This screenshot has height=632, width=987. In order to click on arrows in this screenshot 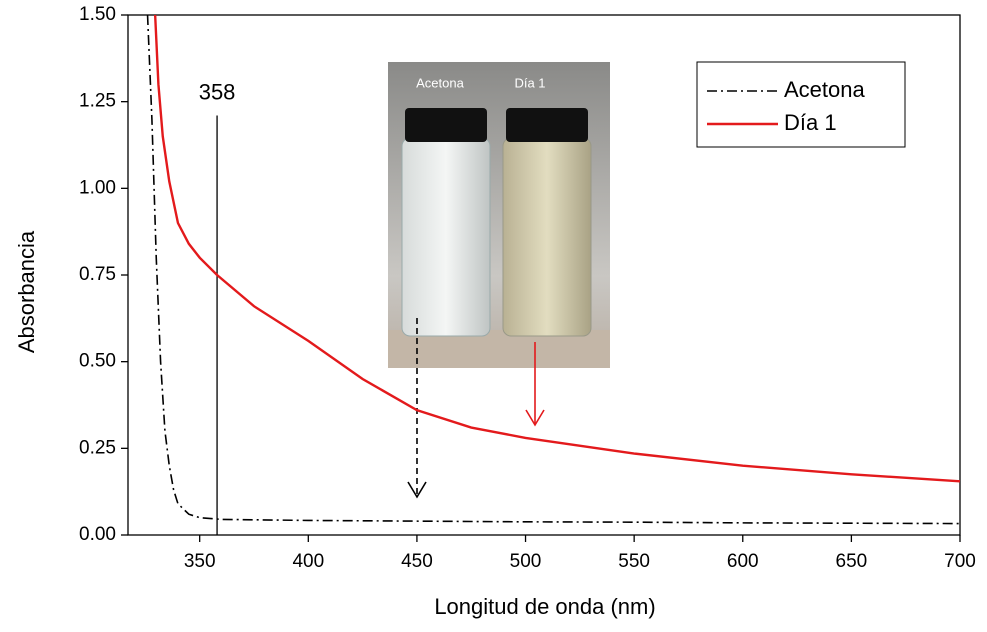, I will do `click(476, 408)`.